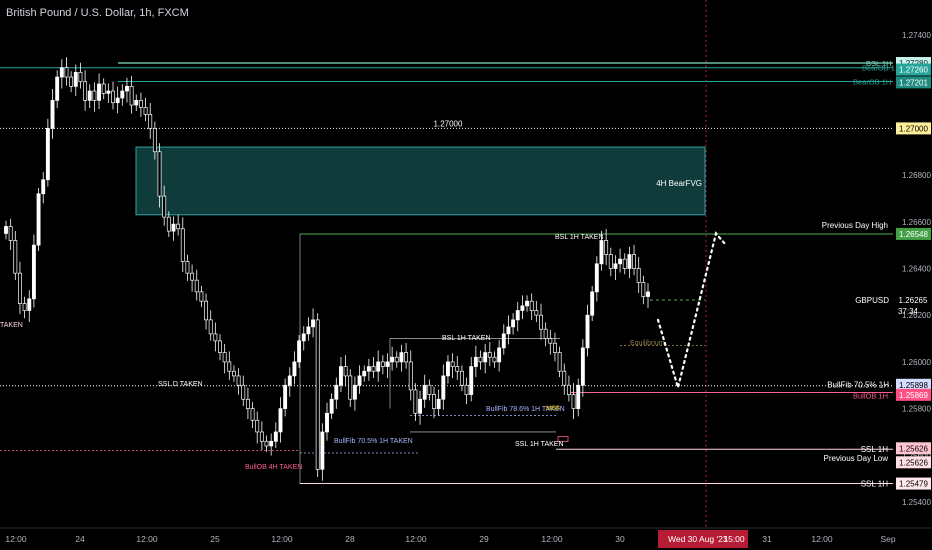  I want to click on price-tag-bearob-upper: 1.27260, so click(913, 70).